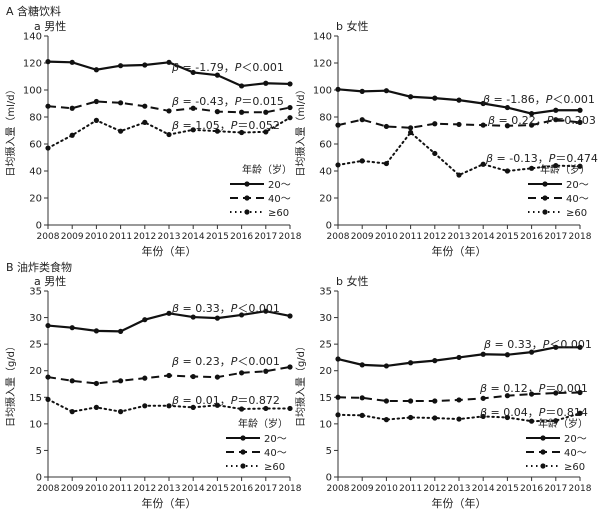  Describe the element at coordinates (35, 145) in the screenshot. I see `panel-a-a-ytick-label: 60` at that location.